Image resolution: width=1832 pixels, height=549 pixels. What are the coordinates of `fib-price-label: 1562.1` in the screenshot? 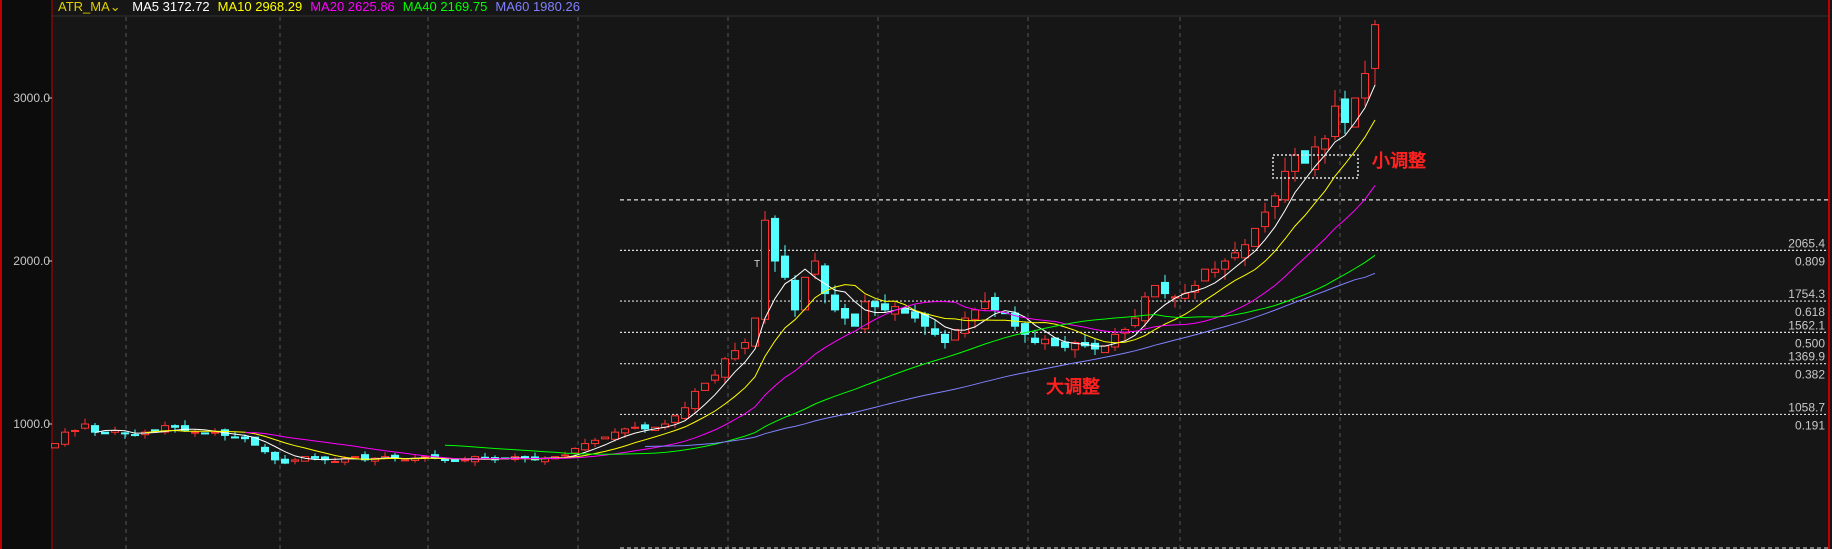 It's located at (1806, 325).